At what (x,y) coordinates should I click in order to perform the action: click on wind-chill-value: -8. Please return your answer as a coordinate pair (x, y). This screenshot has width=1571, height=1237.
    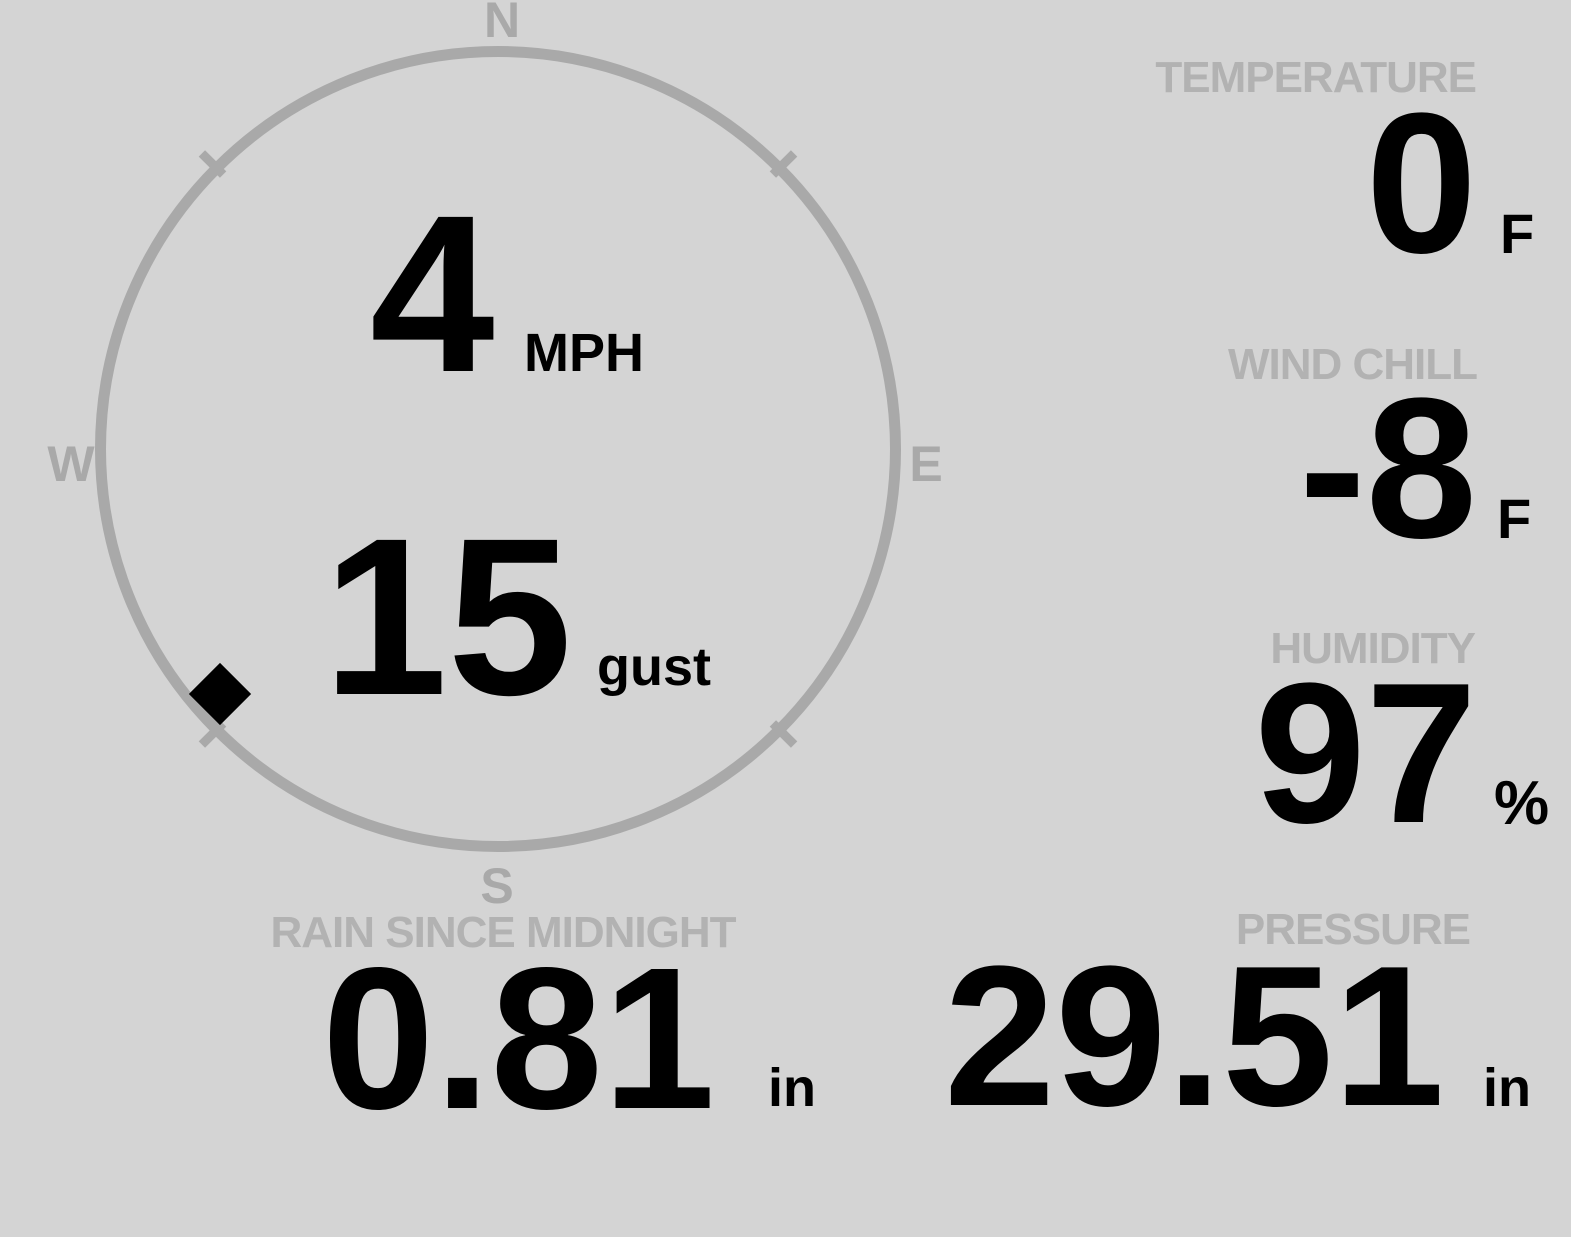
    Looking at the image, I should click on (1388, 468).